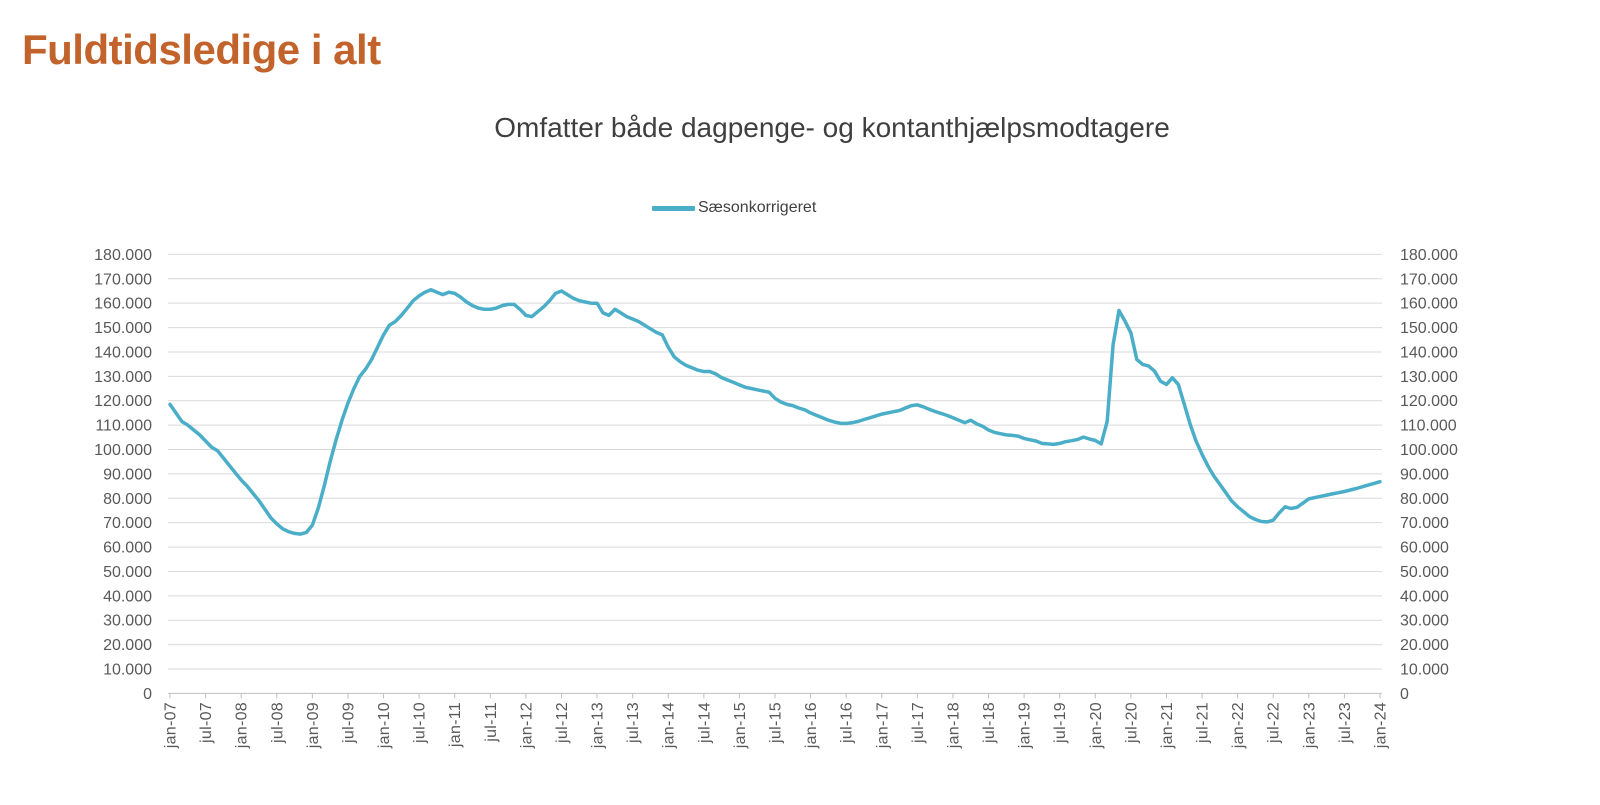 The width and height of the screenshot is (1600, 805). Describe the element at coordinates (1309, 725) in the screenshot. I see `x-axis-label: jan-23` at that location.